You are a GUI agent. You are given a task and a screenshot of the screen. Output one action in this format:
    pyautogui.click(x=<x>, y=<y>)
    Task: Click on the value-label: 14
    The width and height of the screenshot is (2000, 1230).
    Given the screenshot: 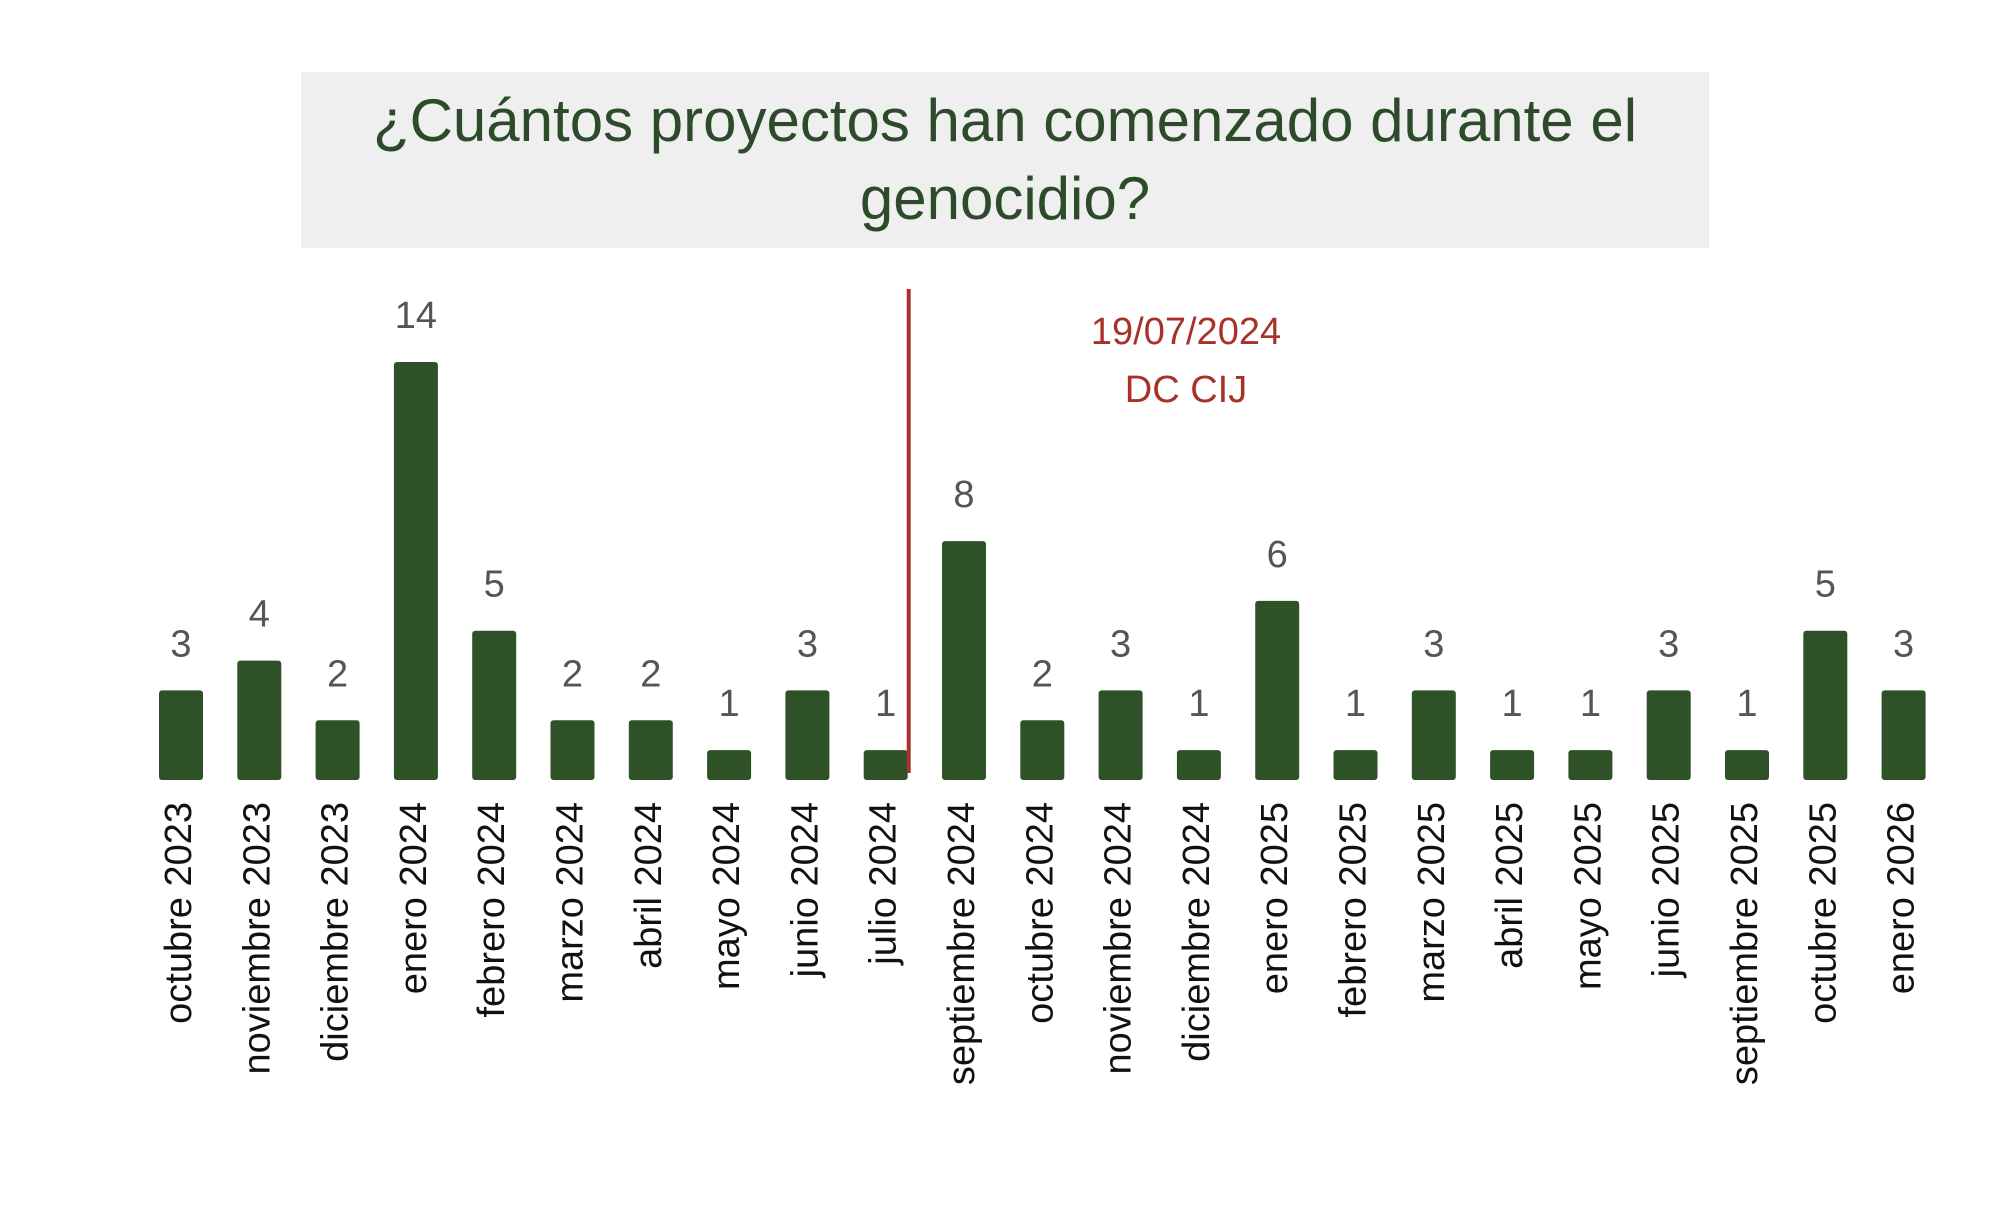 What is the action you would take?
    pyautogui.click(x=416, y=316)
    